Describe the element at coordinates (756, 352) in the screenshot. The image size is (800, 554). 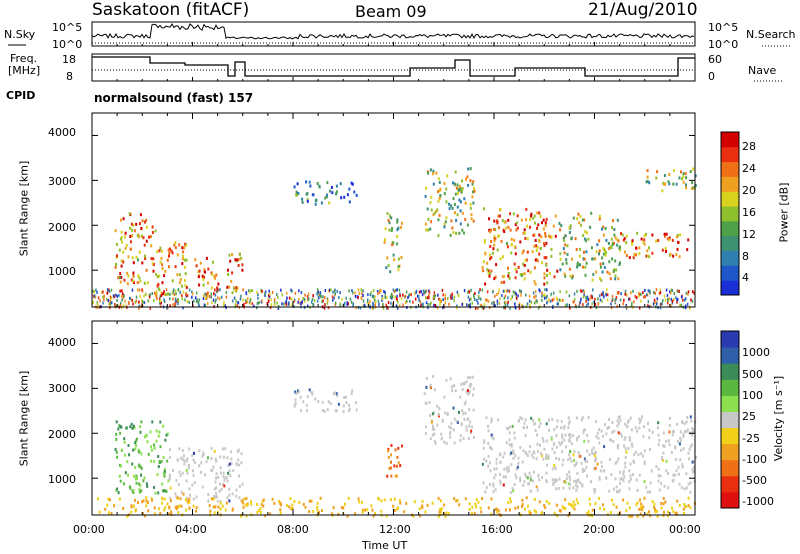
I see `vel-cb-tick-0: 1000` at that location.